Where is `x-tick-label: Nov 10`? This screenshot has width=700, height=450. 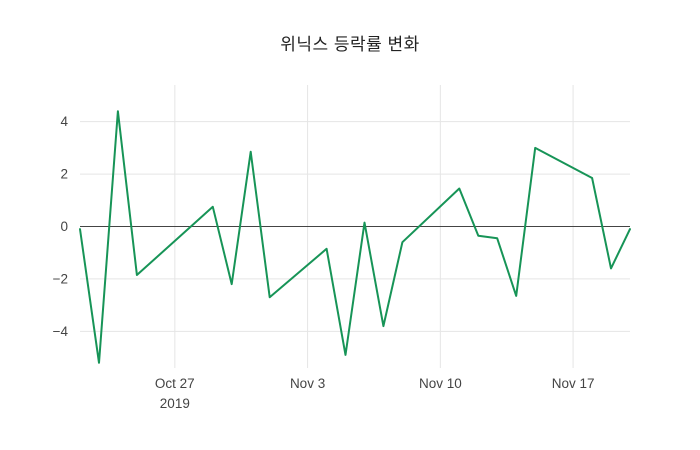
x-tick-label: Nov 10 is located at coordinates (440, 383).